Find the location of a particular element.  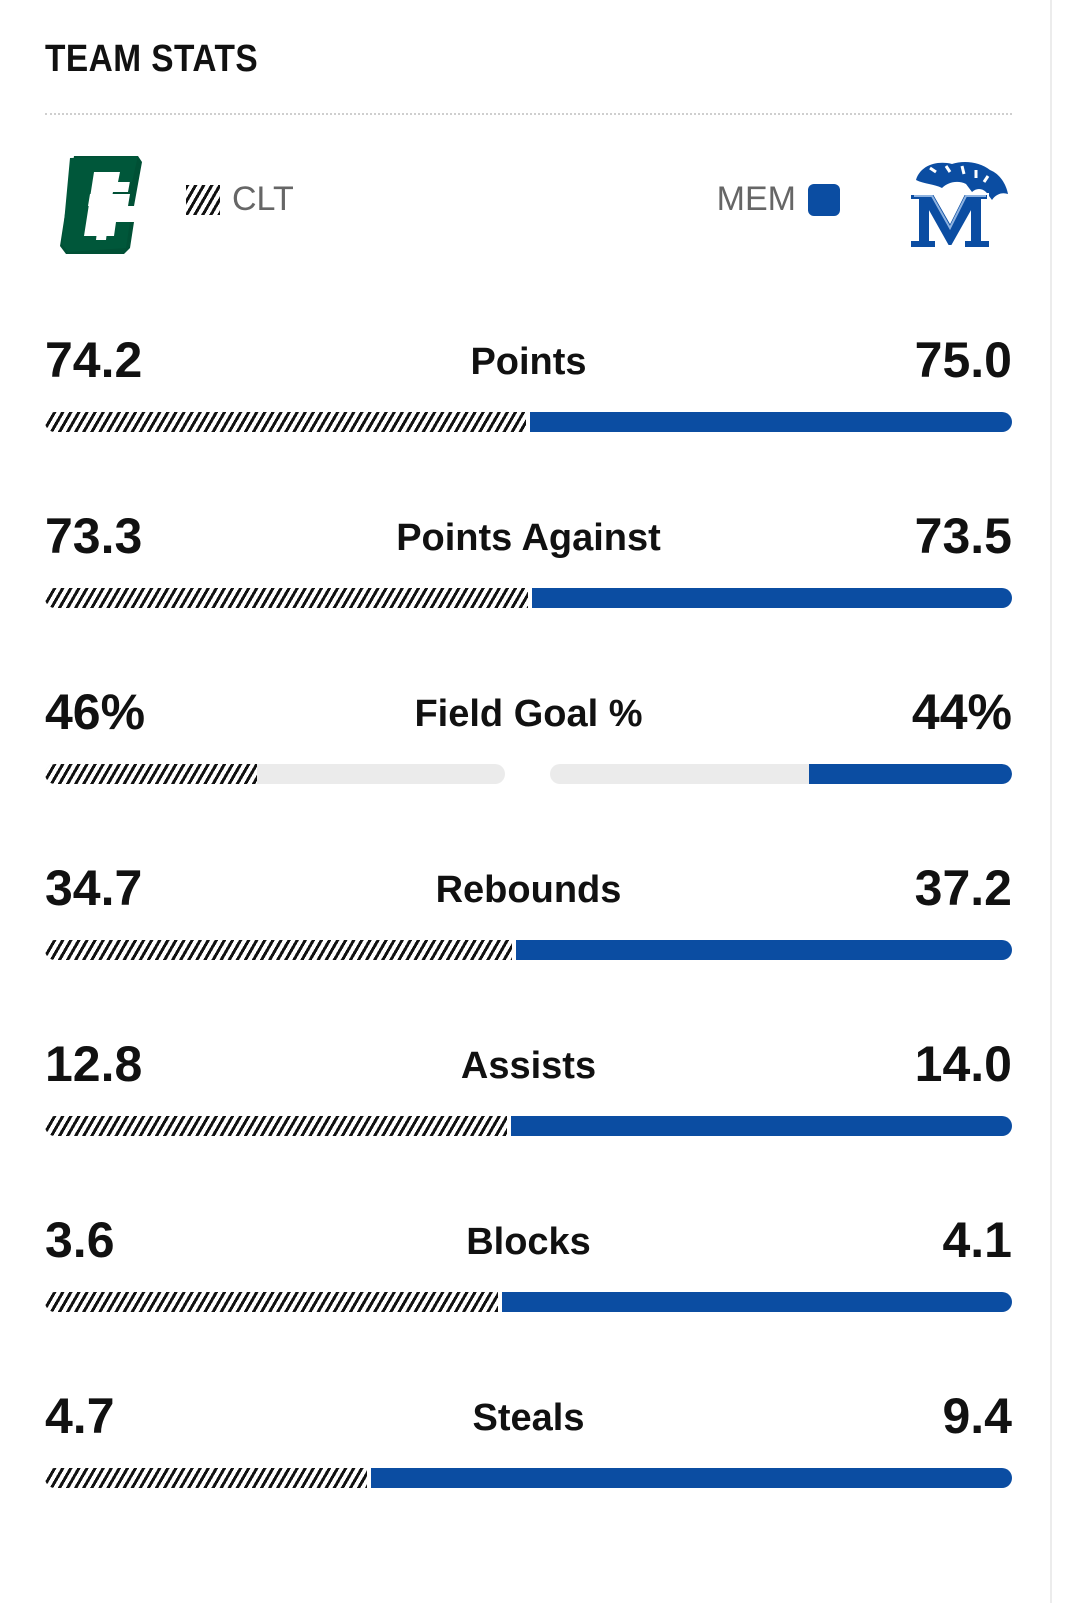

stat-label: Points Against is located at coordinates (528, 538).